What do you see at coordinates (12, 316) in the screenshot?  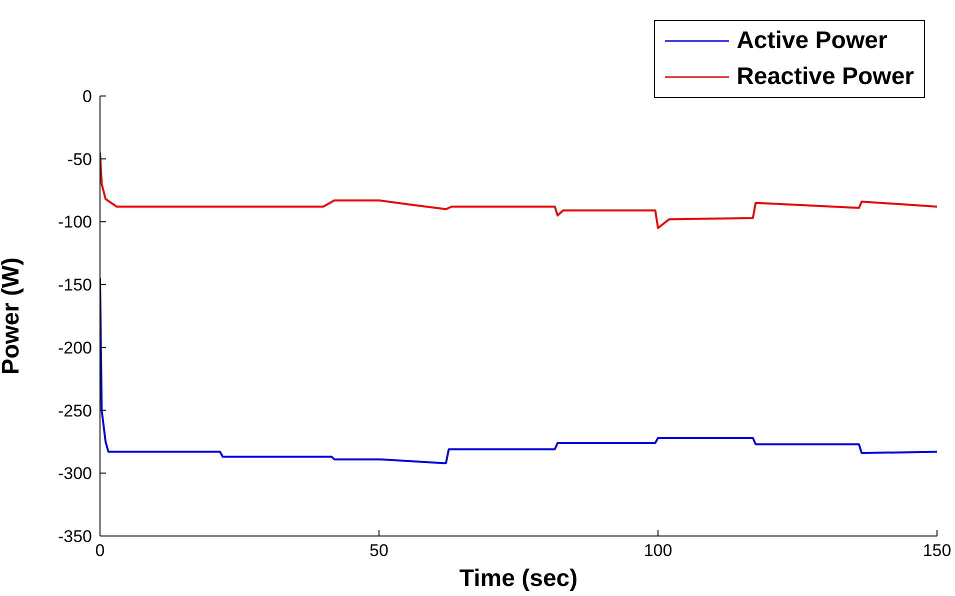 I see `y-axis-title: Power (W)` at bounding box center [12, 316].